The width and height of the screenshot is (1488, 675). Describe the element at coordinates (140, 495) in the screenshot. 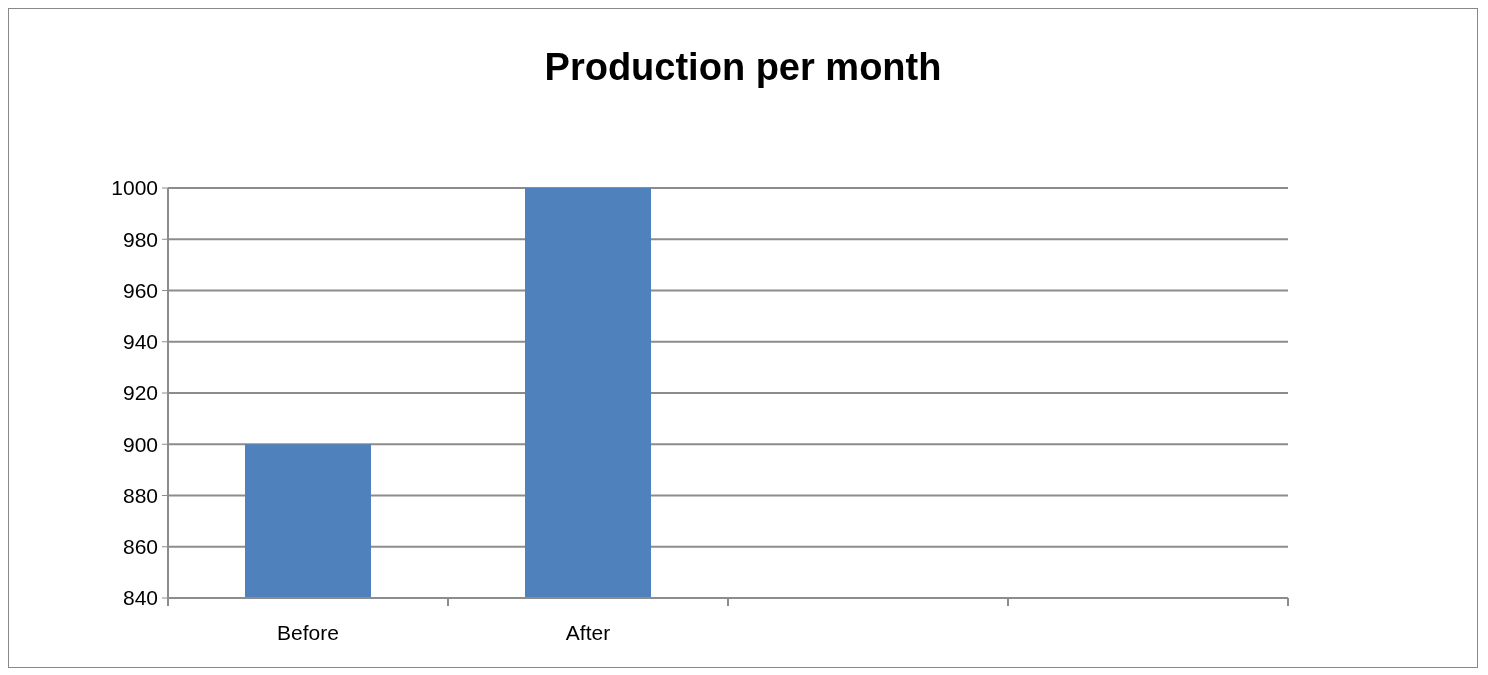

I see `y-tick-label: 880` at that location.